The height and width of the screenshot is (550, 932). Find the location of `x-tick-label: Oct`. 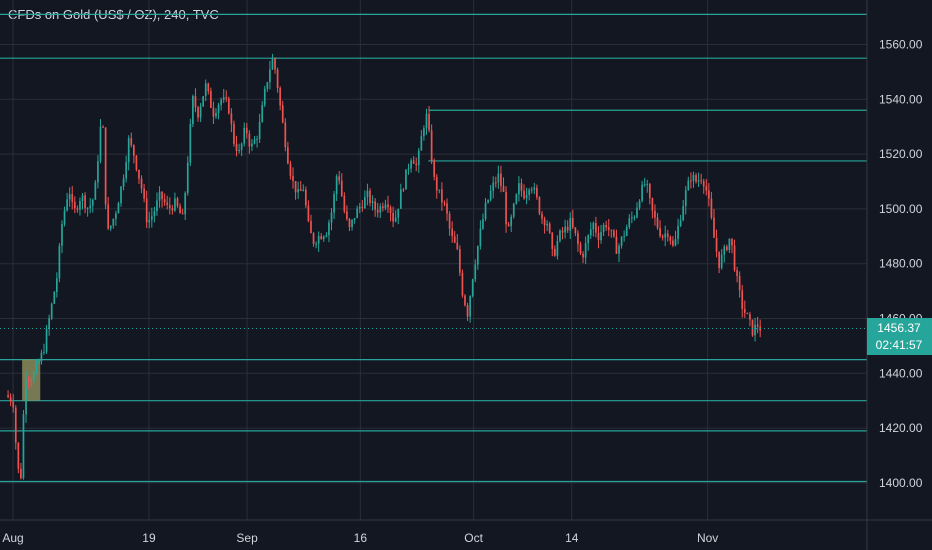

x-tick-label: Oct is located at coordinates (473, 538).